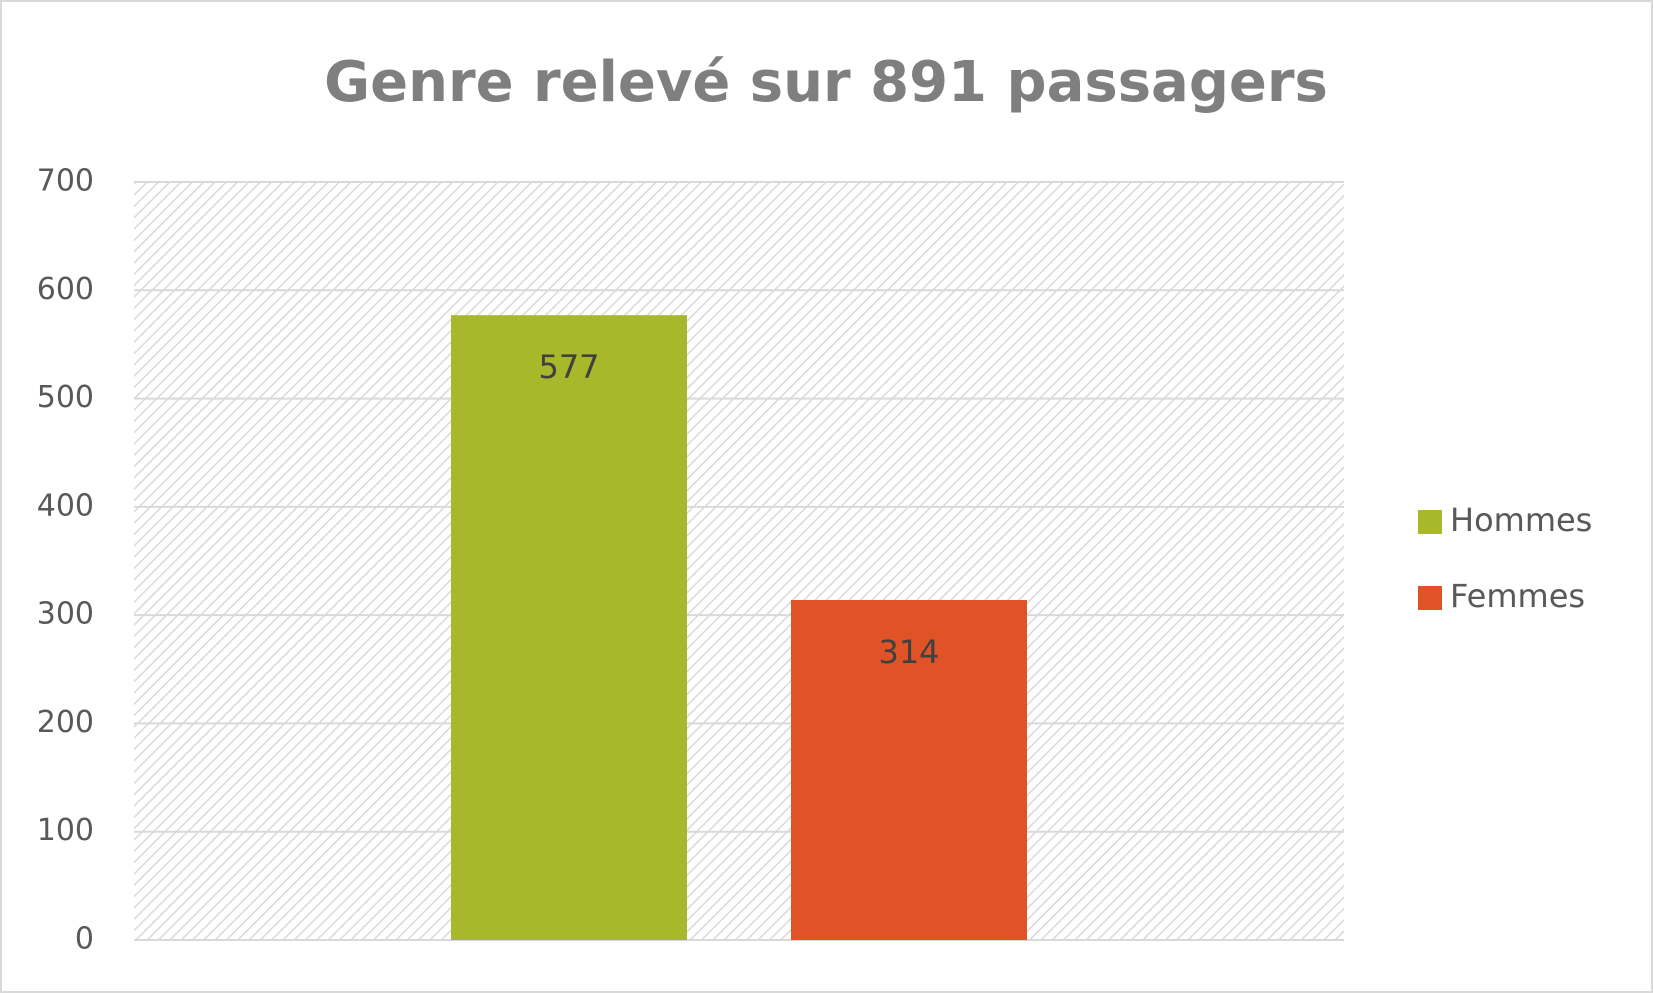  I want to click on y-tick-label: 500, so click(65, 397).